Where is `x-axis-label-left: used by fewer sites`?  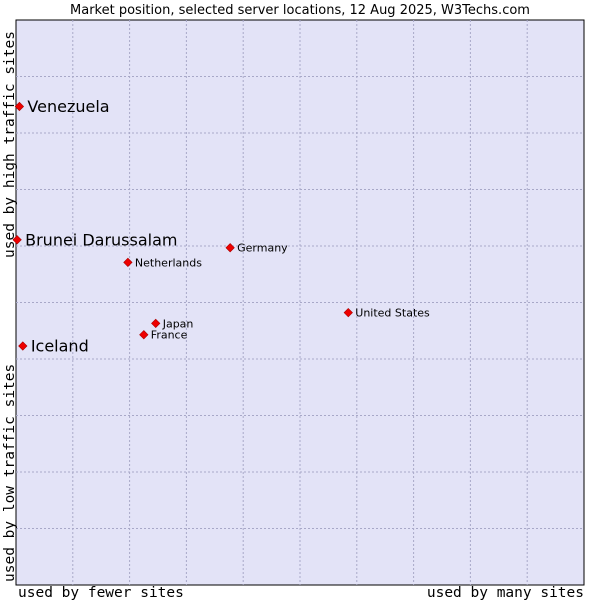 x-axis-label-left: used by fewer sites is located at coordinates (101, 592).